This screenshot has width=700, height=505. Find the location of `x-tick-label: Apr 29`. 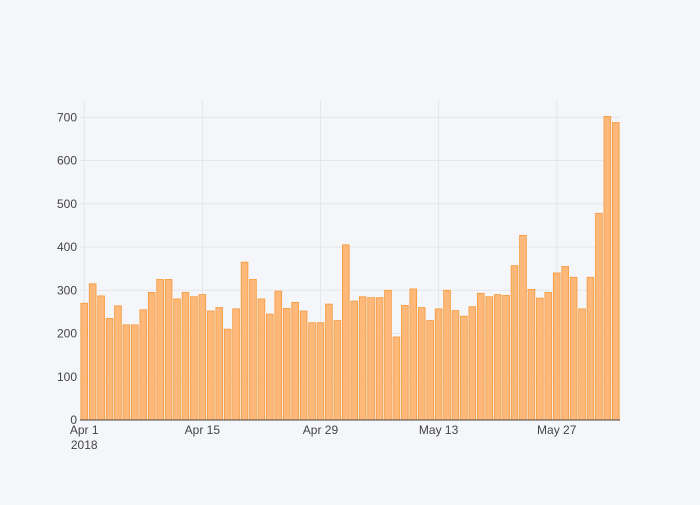

x-tick-label: Apr 29 is located at coordinates (321, 430).